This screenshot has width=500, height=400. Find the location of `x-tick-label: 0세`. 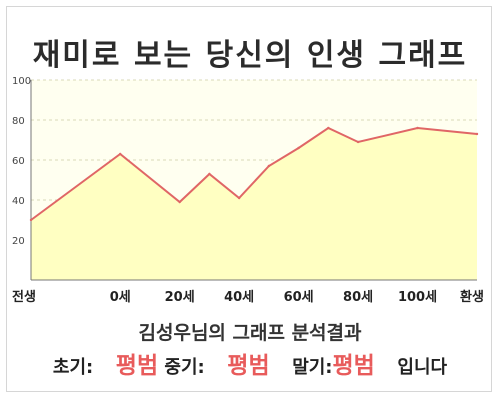

x-tick-label: 0세 is located at coordinates (120, 297).